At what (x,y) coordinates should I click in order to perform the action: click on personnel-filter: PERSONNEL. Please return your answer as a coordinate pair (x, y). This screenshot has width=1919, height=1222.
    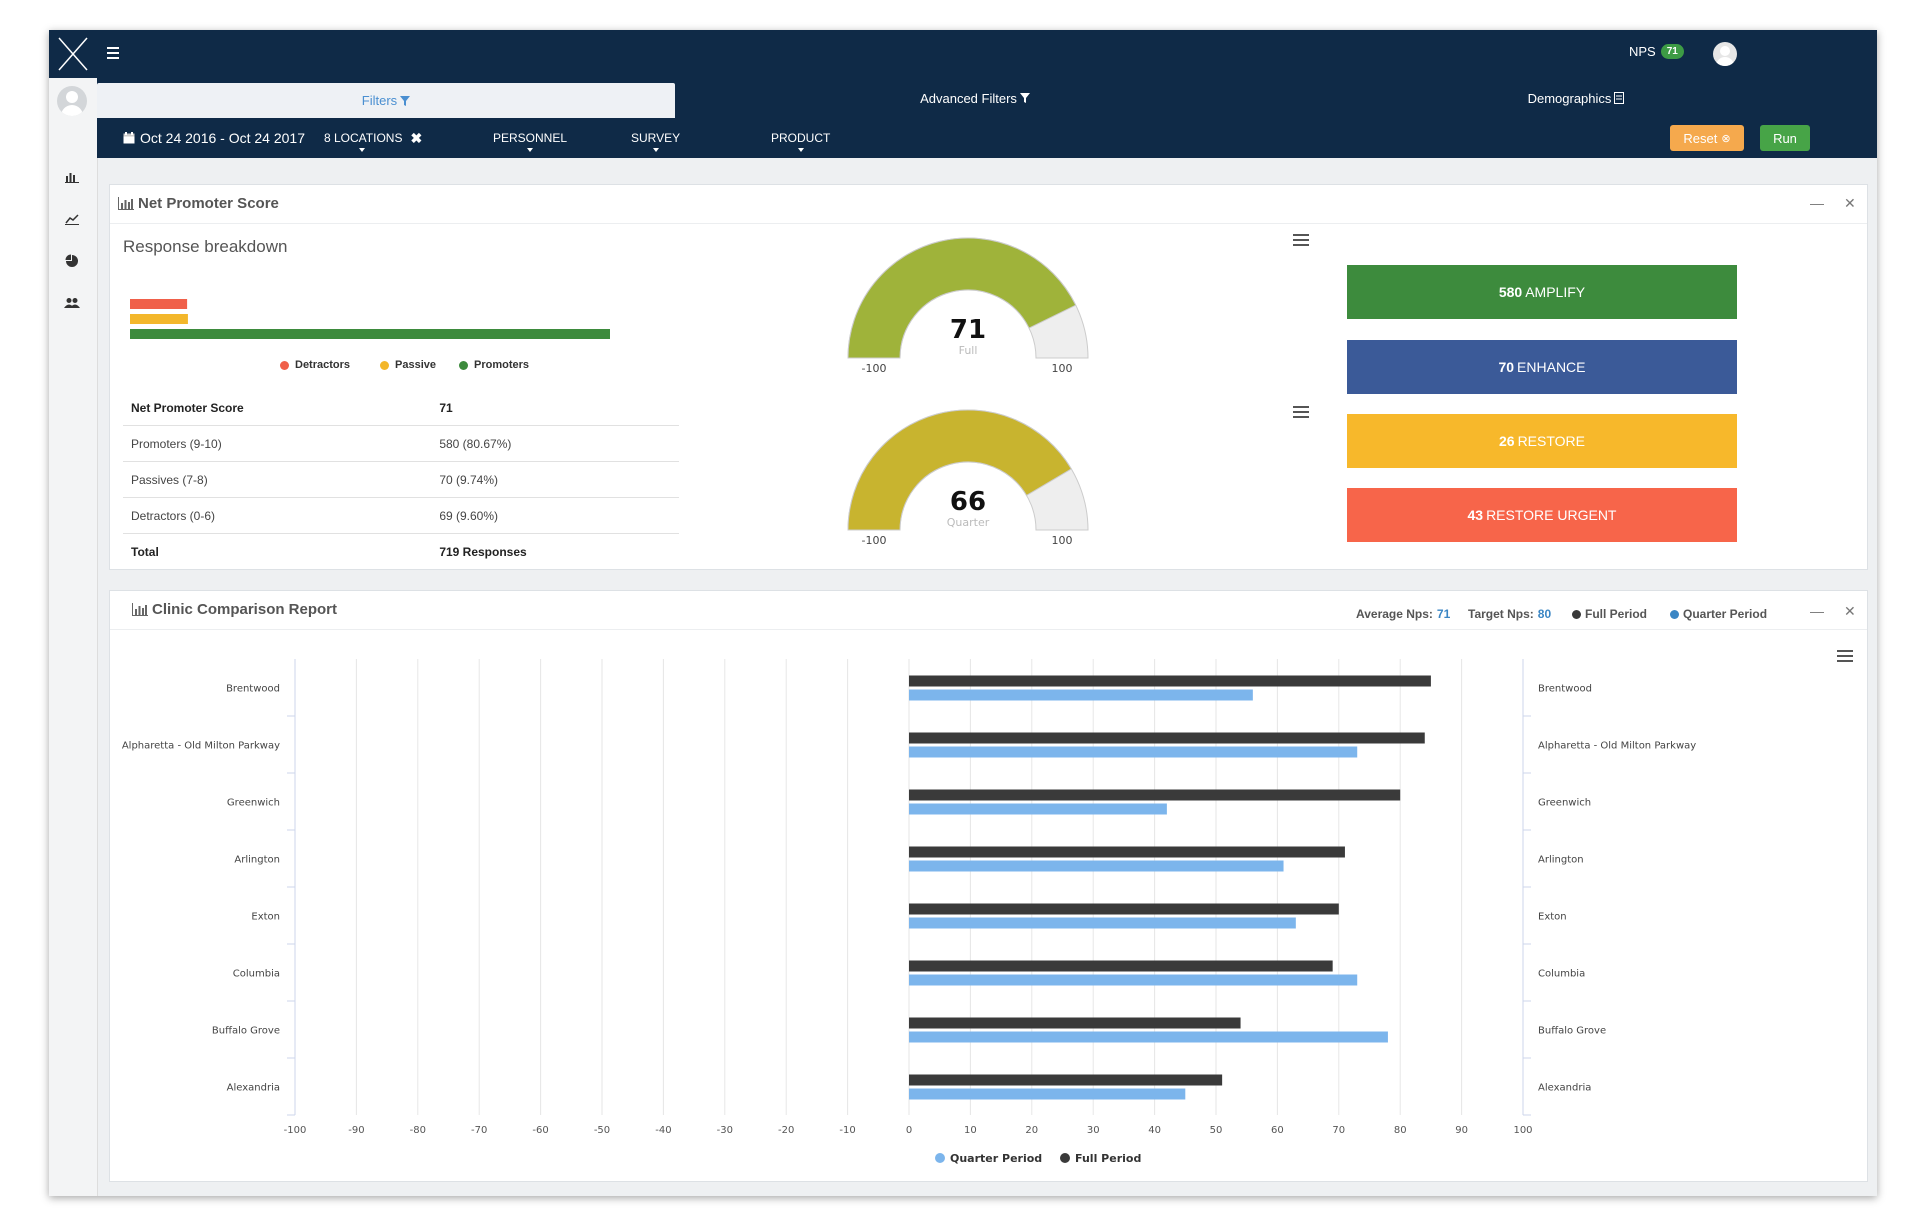
    Looking at the image, I should click on (530, 138).